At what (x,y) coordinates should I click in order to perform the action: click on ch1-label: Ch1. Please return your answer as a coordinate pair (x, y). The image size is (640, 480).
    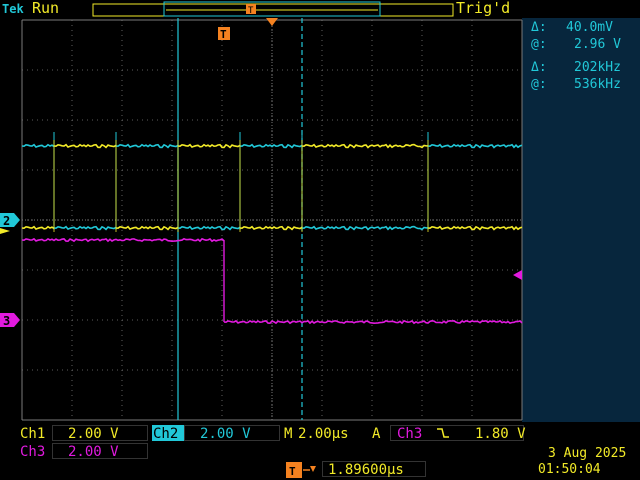
    Looking at the image, I should click on (33, 434).